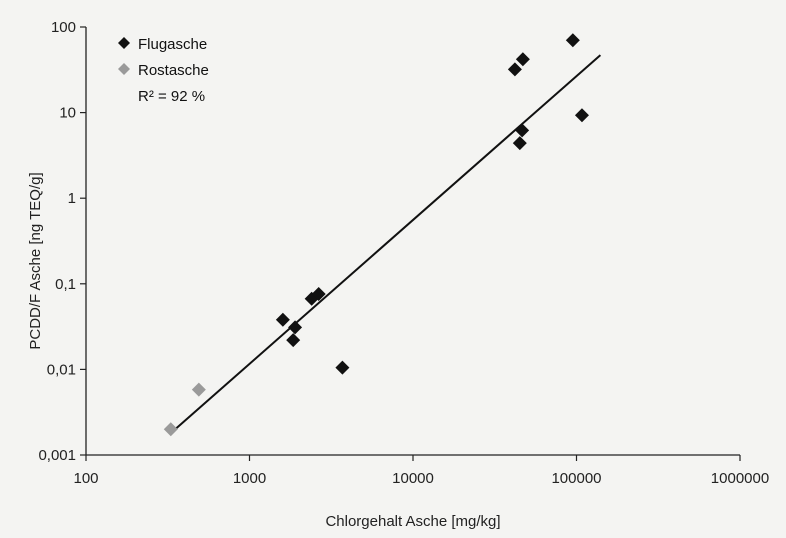 Image resolution: width=786 pixels, height=538 pixels. Describe the element at coordinates (172, 44) in the screenshot. I see `legend-label-flugasche: Flugasche` at that location.